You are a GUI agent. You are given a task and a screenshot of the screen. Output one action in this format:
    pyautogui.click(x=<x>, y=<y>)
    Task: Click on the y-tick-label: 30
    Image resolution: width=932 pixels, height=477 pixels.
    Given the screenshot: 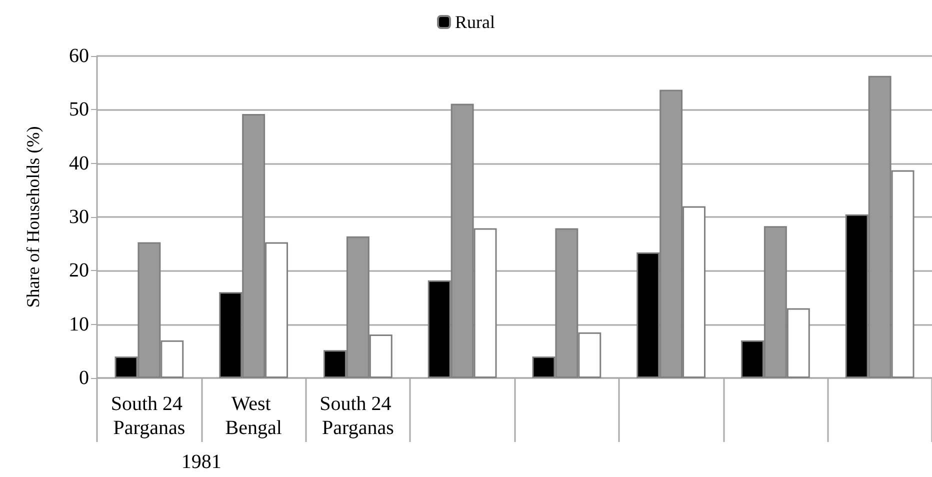 What is the action you would take?
    pyautogui.click(x=79, y=217)
    